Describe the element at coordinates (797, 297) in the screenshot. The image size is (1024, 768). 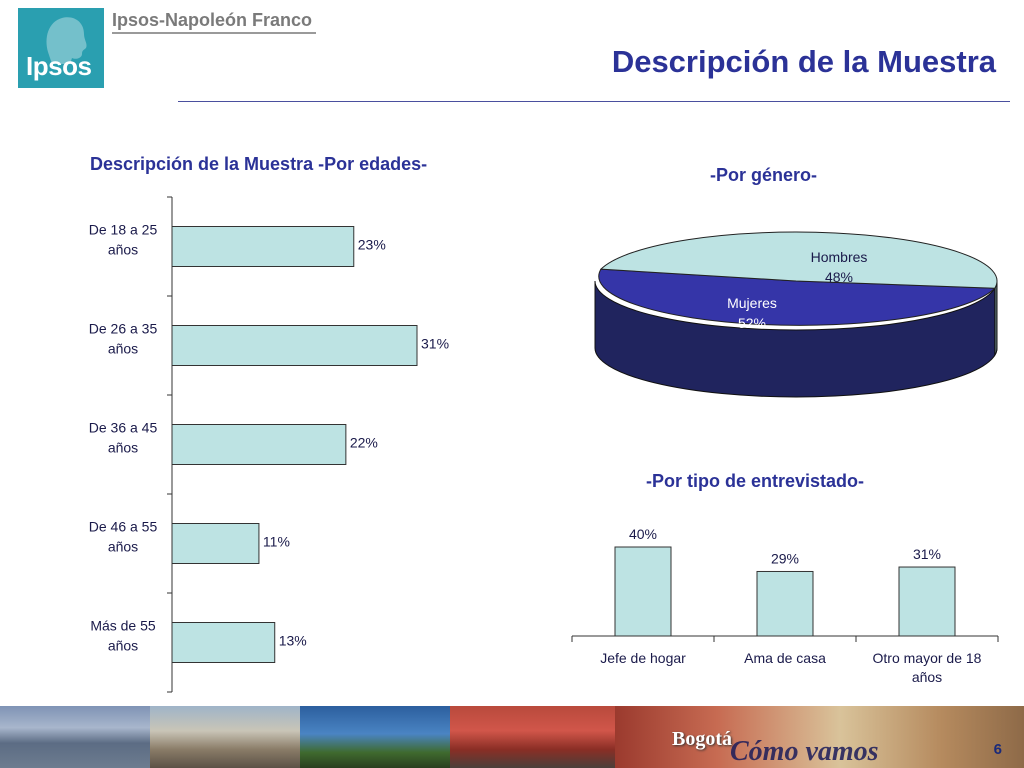
I see `women-slice` at that location.